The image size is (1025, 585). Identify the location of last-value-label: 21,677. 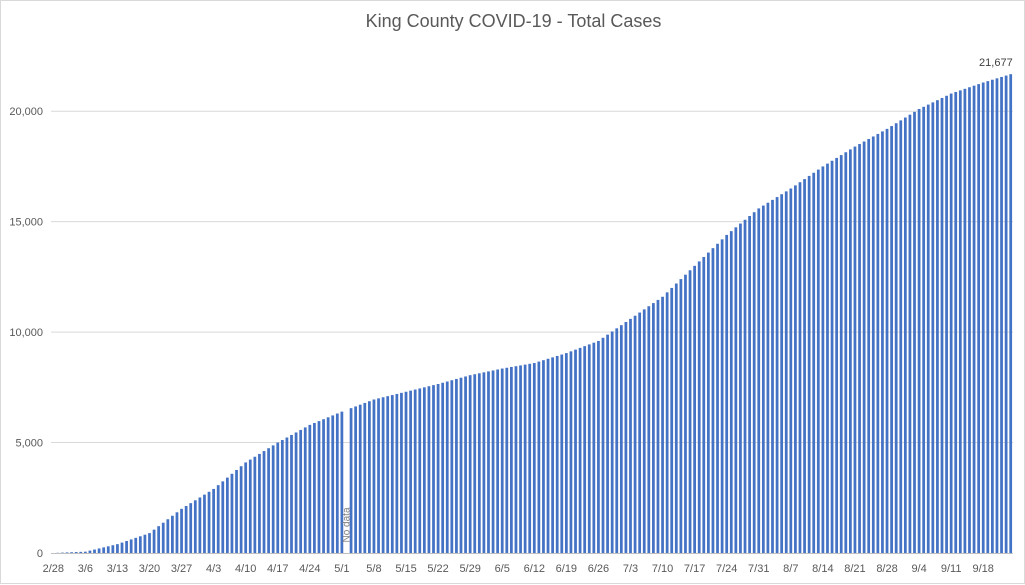
(996, 63).